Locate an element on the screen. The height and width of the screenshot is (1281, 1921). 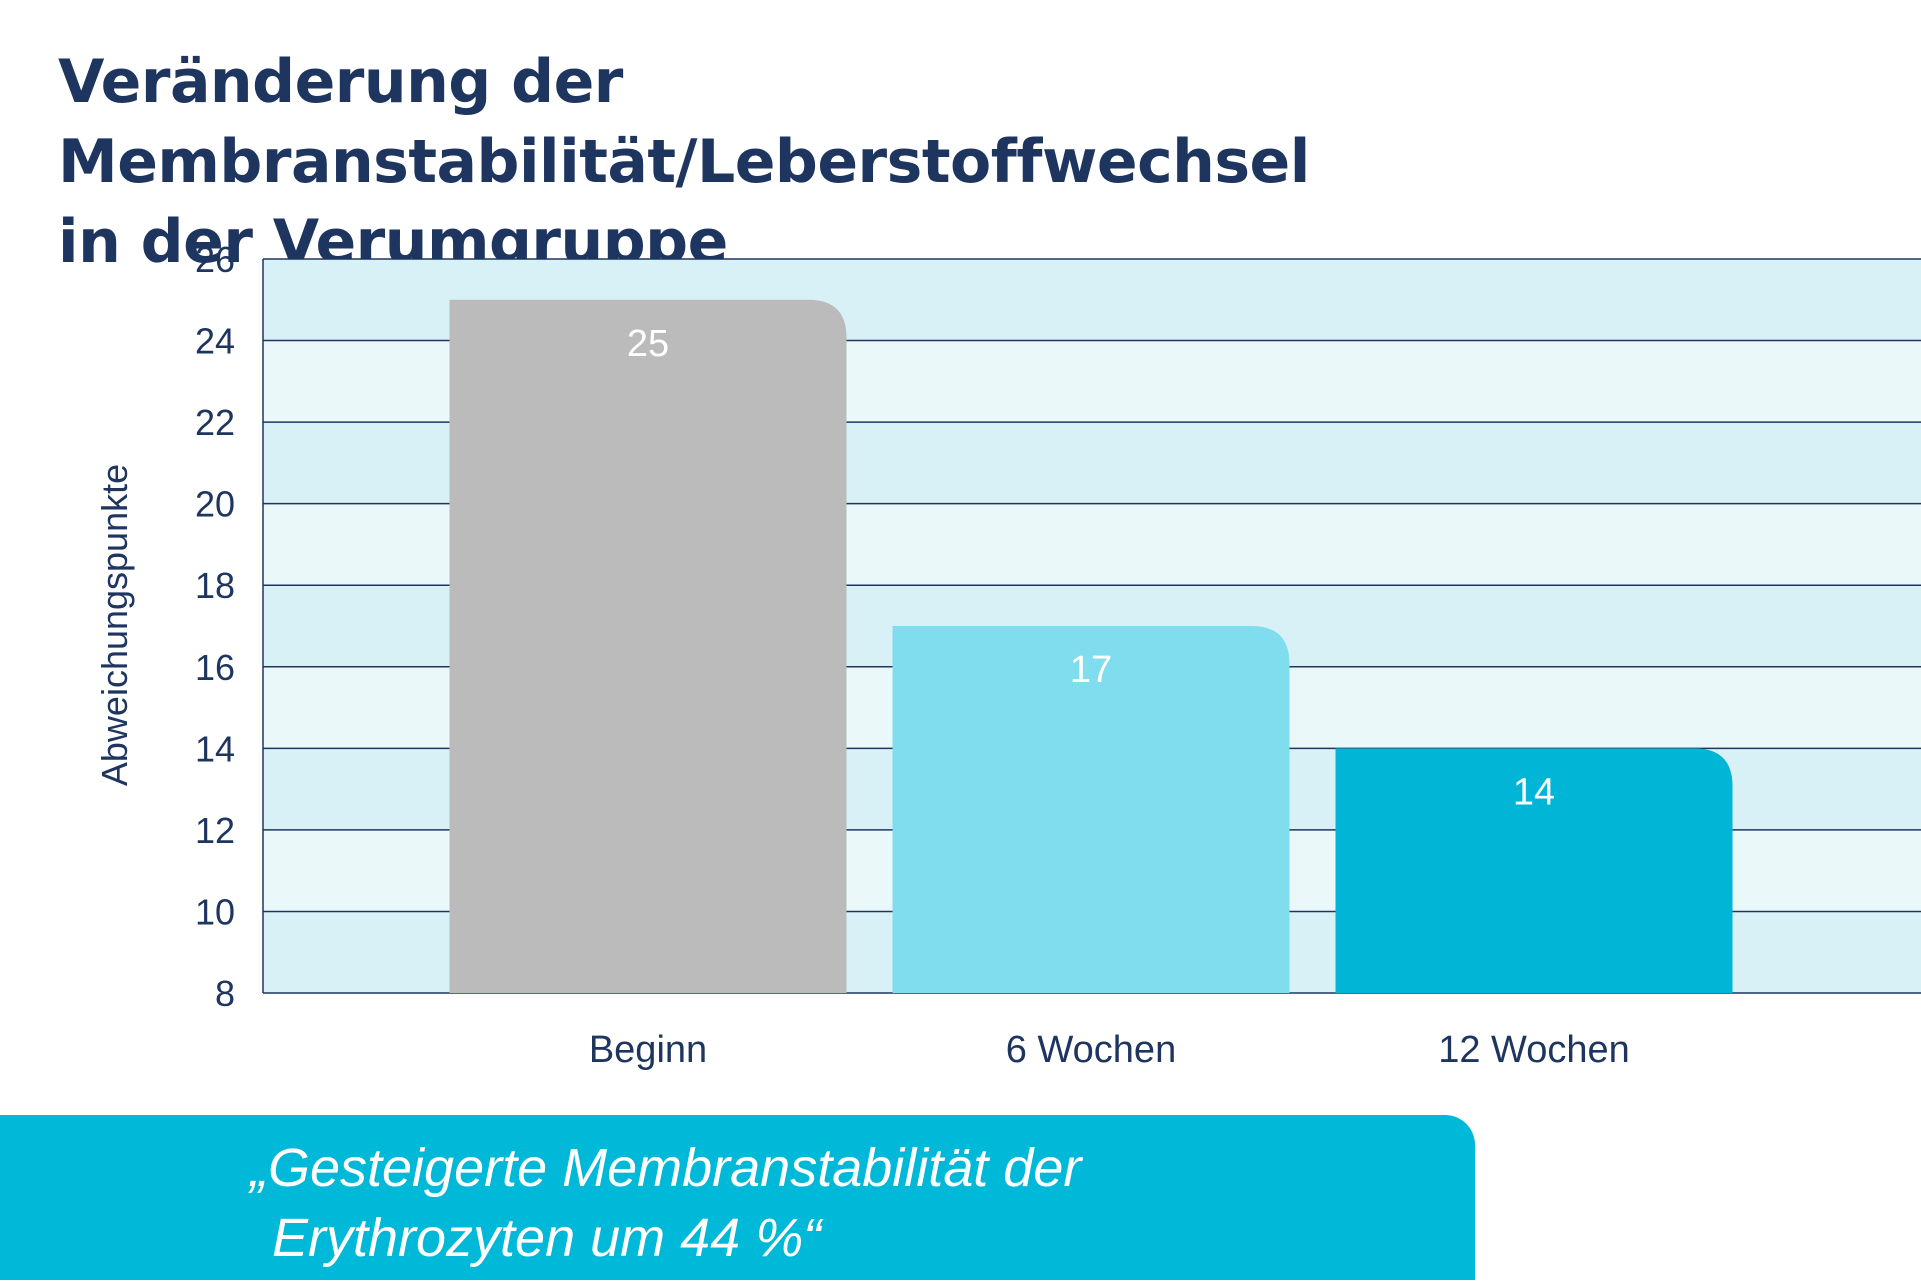
y-tick-label: 22 is located at coordinates (215, 422).